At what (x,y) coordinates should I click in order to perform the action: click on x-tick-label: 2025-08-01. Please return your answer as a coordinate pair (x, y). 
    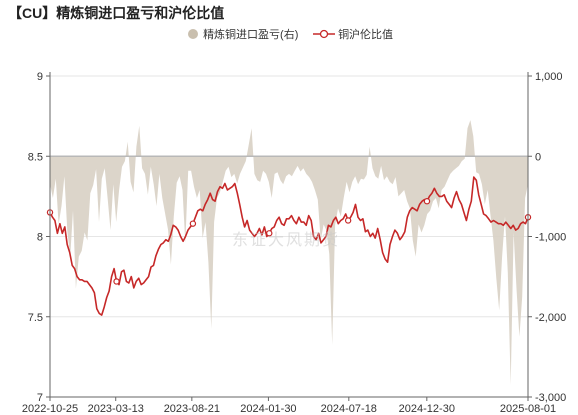
    Looking at the image, I should click on (528, 409).